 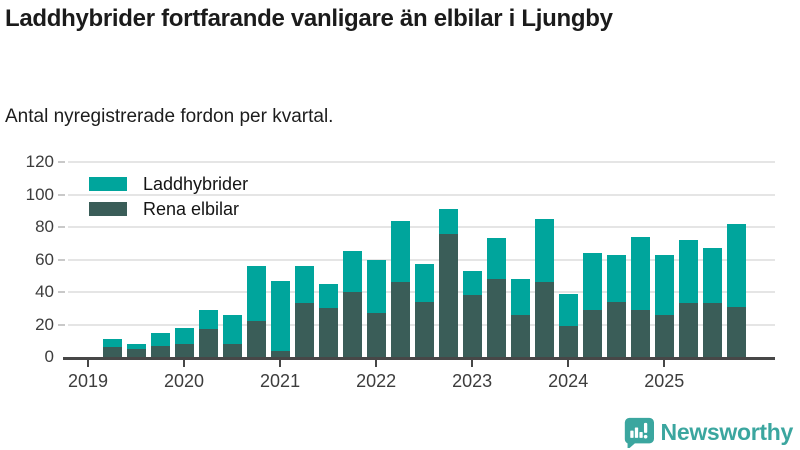 I want to click on x-axis-line, so click(x=419, y=358).